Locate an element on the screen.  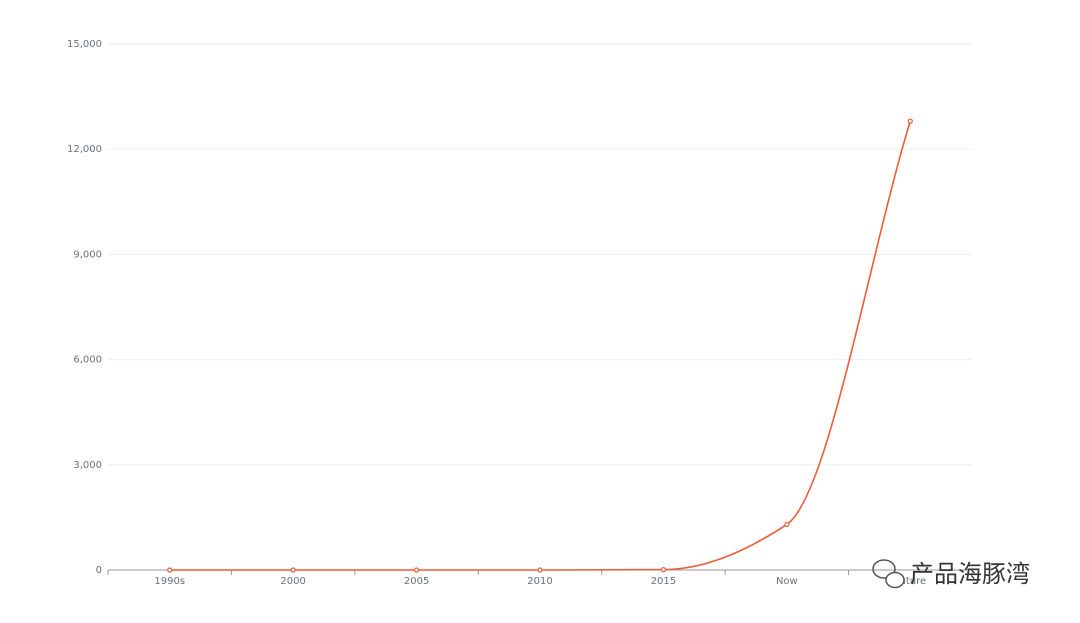
y-tick-label: 6,000 is located at coordinates (87, 360).